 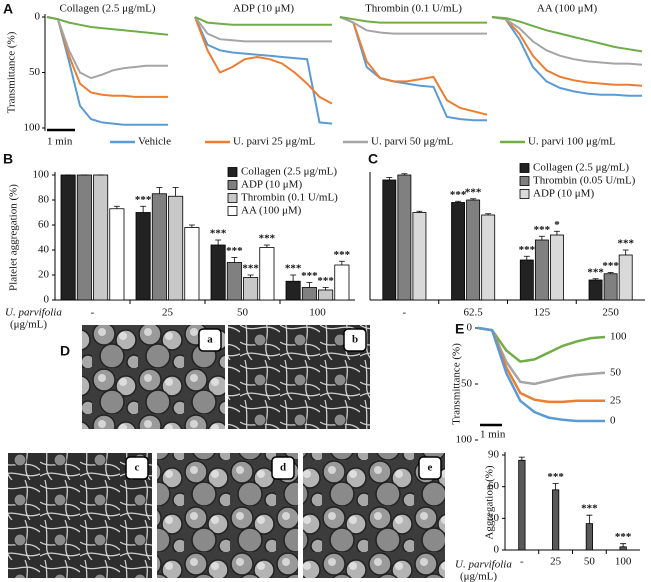 What do you see at coordinates (483, 565) in the screenshot?
I see `x-axis-label: U. parvifolia` at bounding box center [483, 565].